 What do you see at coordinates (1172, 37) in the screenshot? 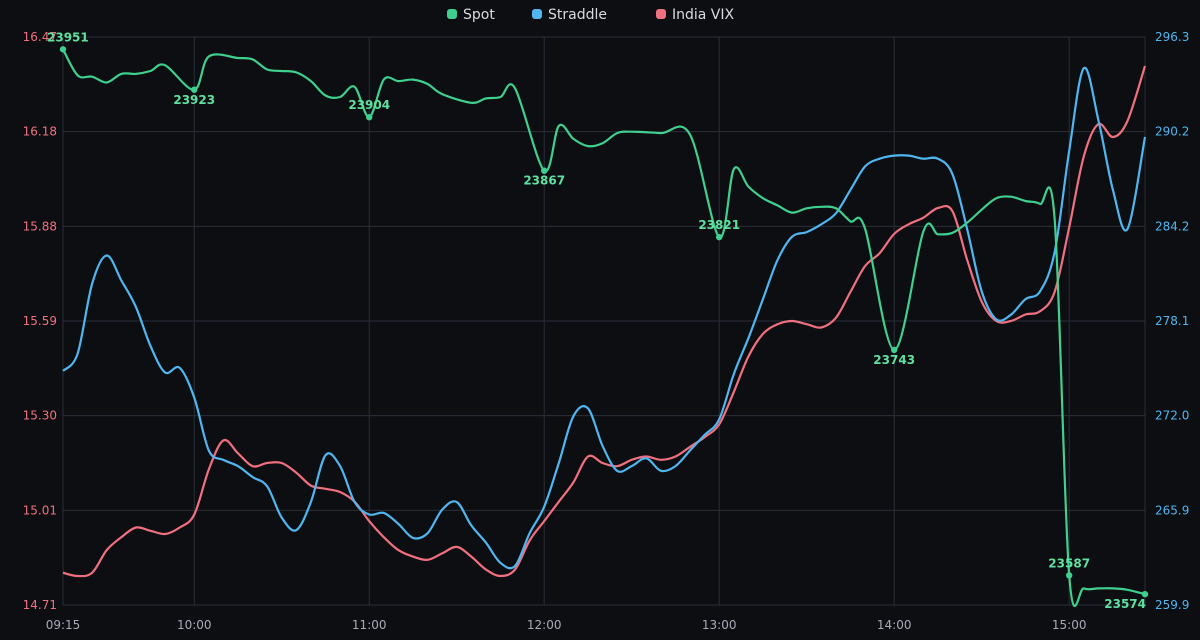
I see `y-right-tick-label: 296.3` at bounding box center [1172, 37].